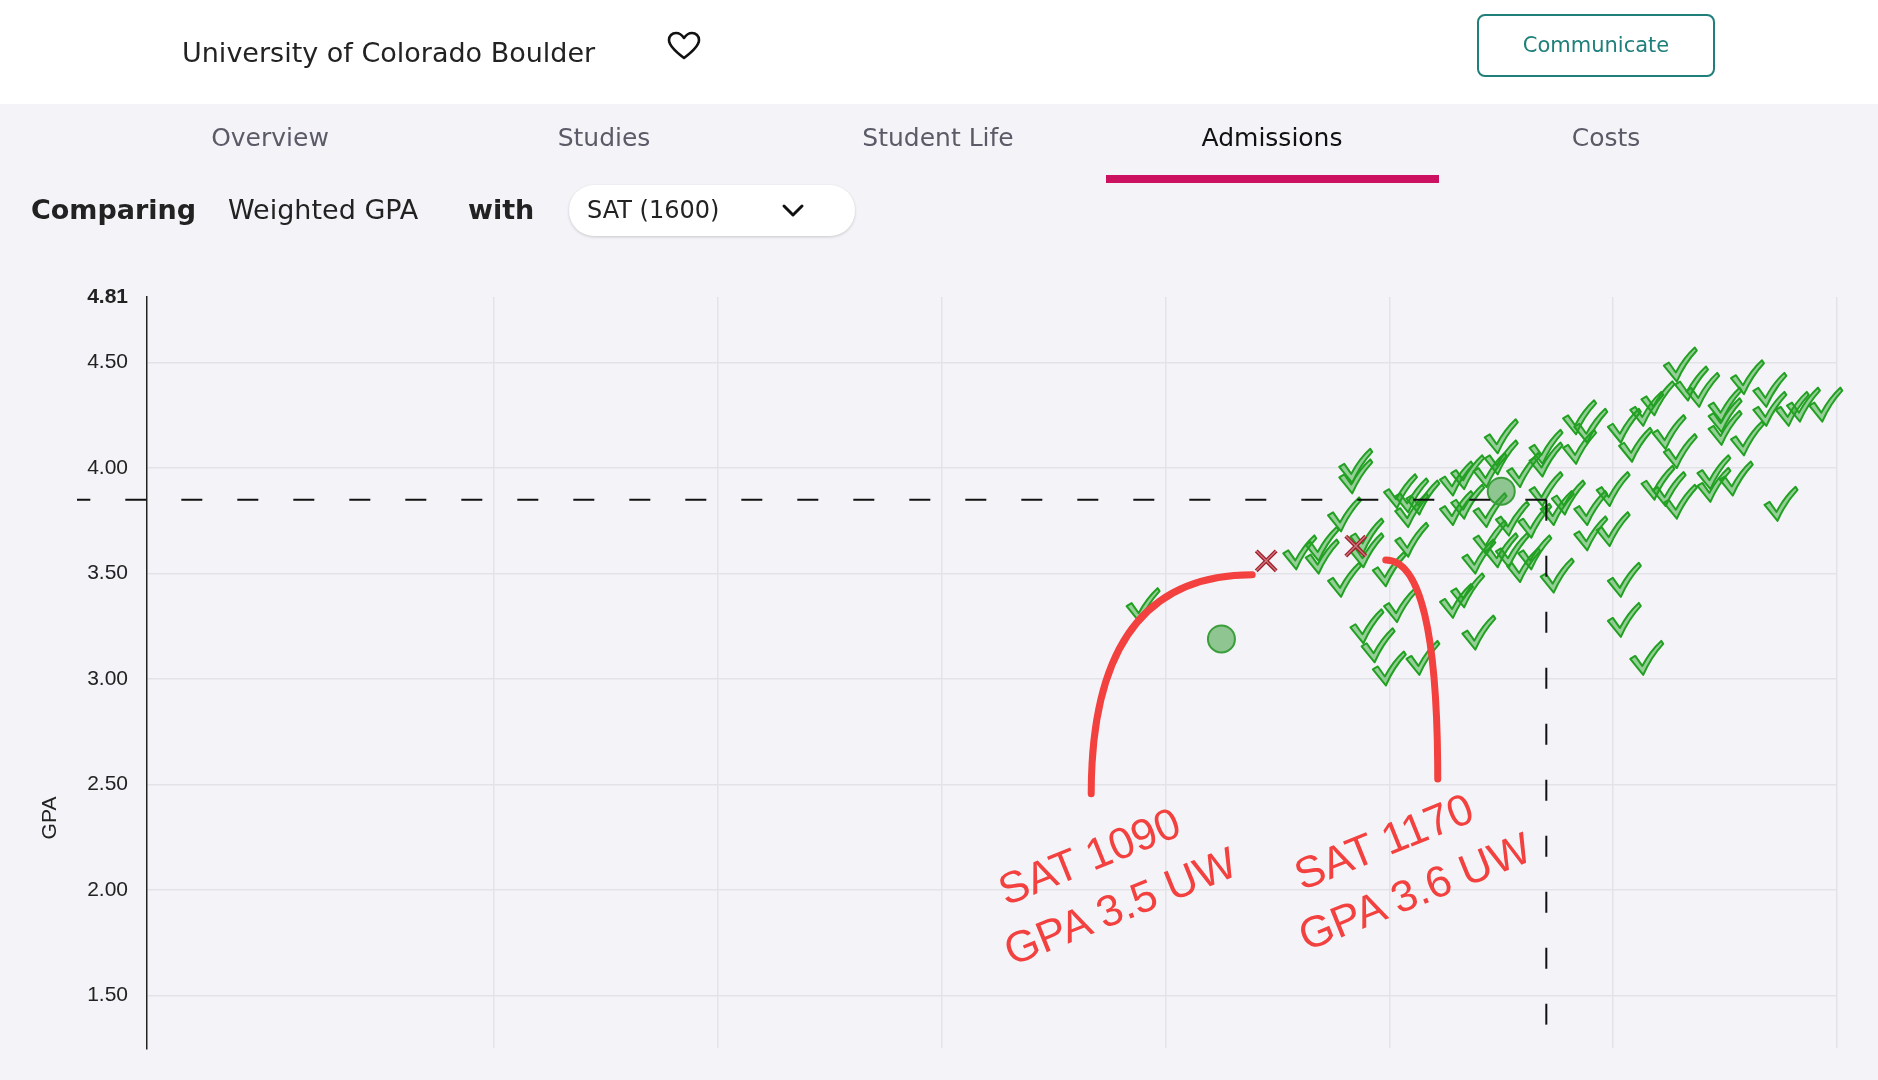 The width and height of the screenshot is (1878, 1080). Describe the element at coordinates (107, 572) in the screenshot. I see `y-tick-label: 3.50` at that location.